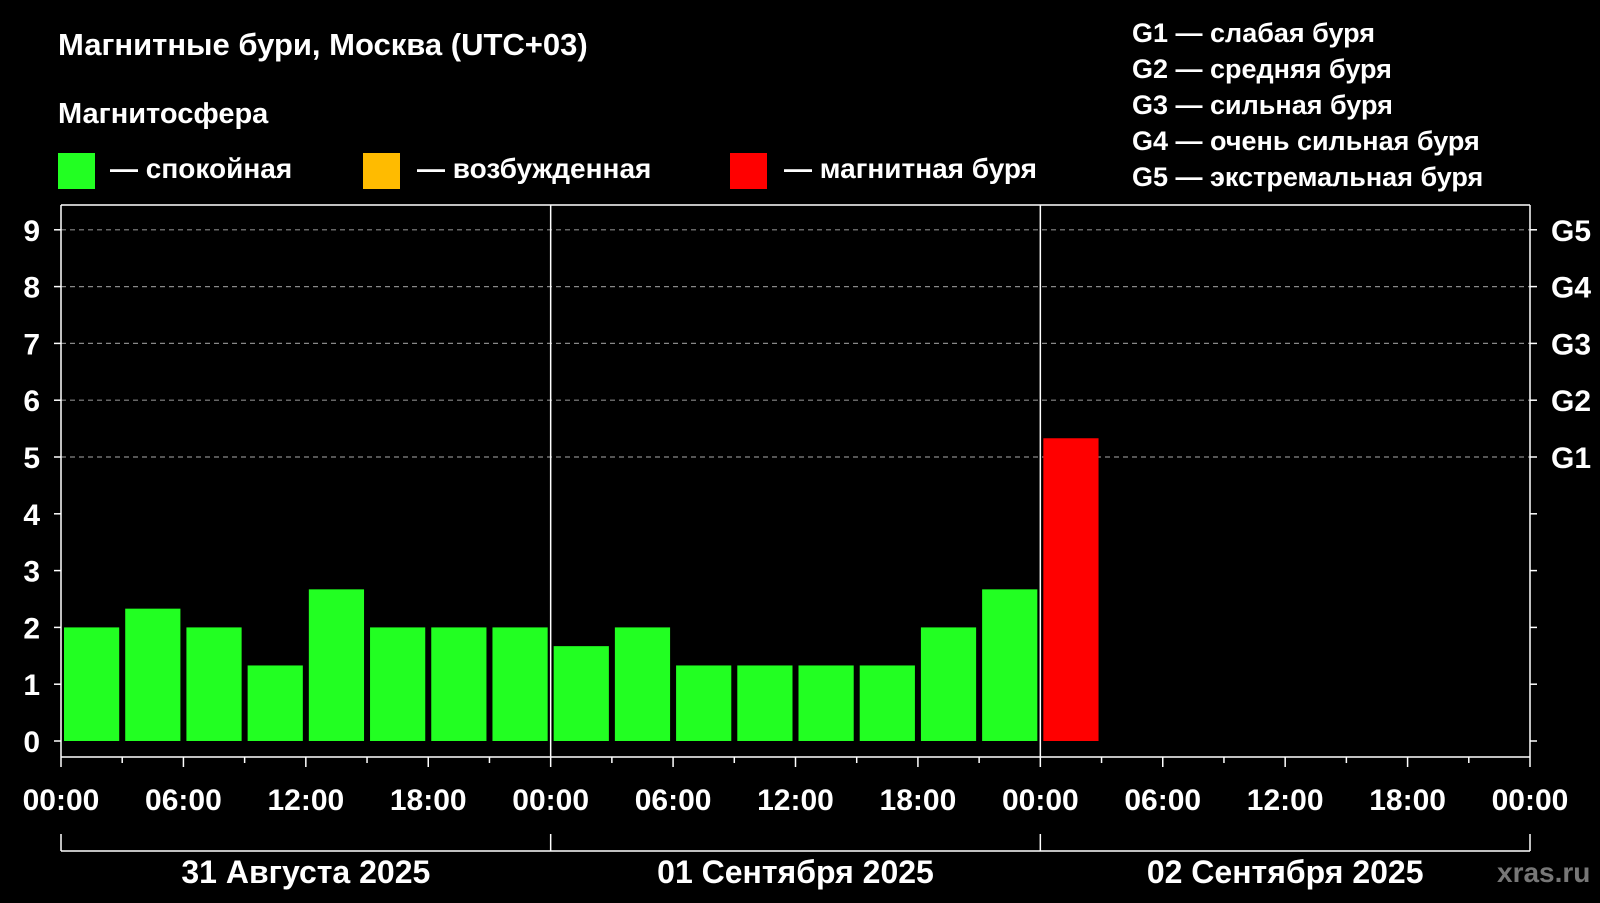 The image size is (1600, 903). What do you see at coordinates (381, 171) in the screenshot?
I see `legend-swatch-excited` at bounding box center [381, 171].